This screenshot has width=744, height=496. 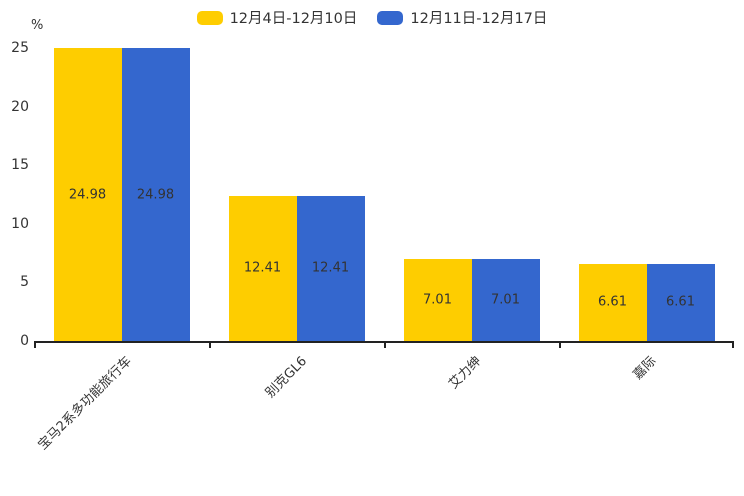 I want to click on bar-series-2-别克GL6: 12.41, so click(x=330, y=268).